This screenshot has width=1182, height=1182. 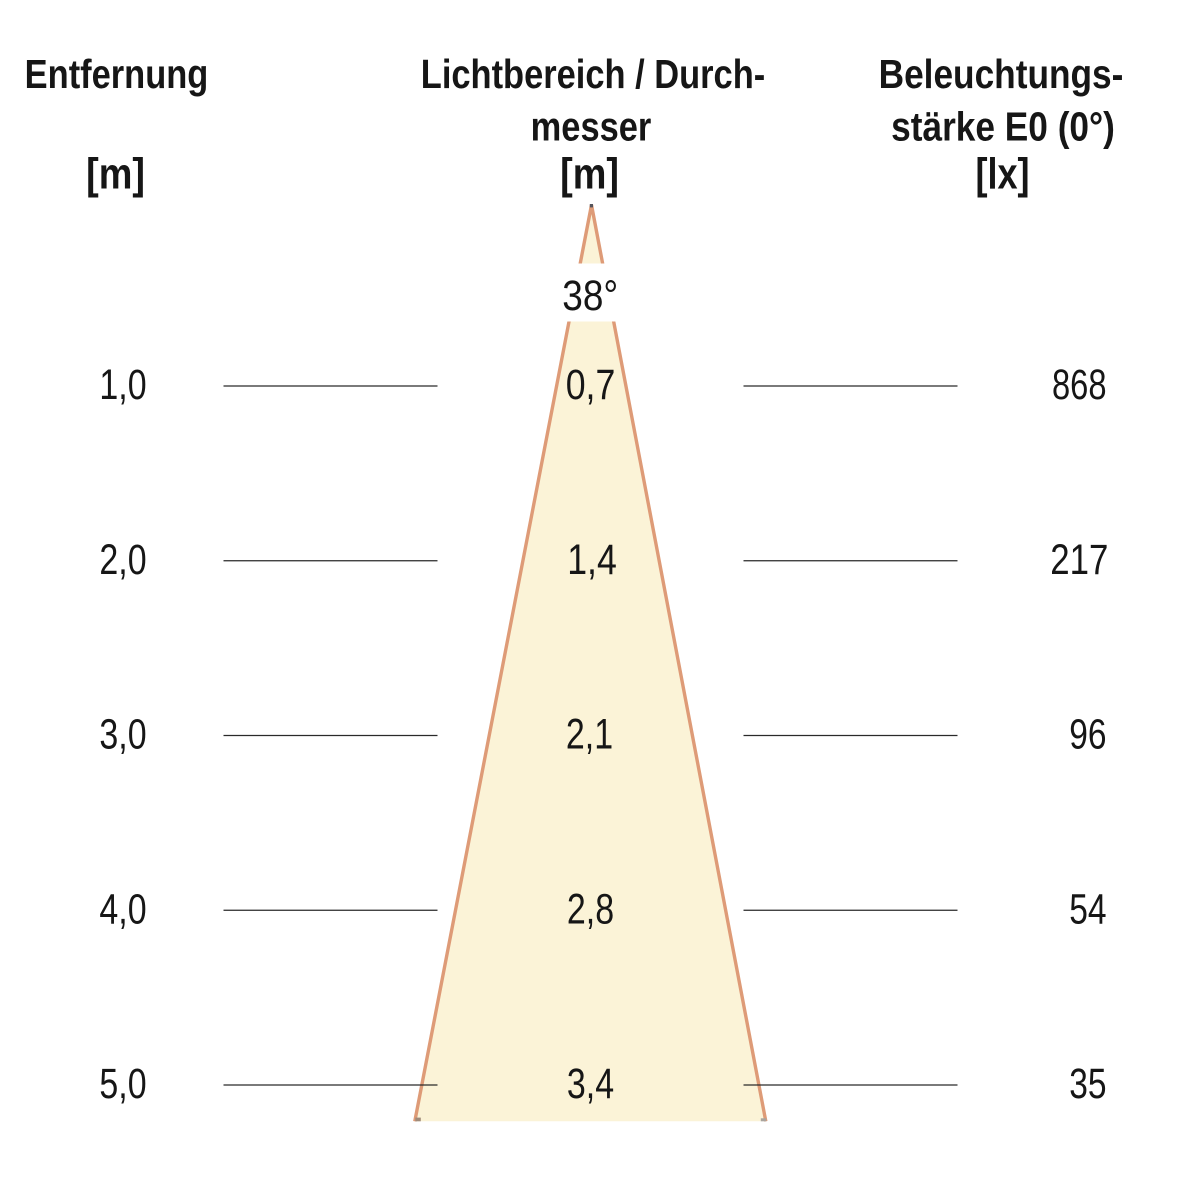 What do you see at coordinates (591, 127) in the screenshot?
I see `svg-text: messer` at bounding box center [591, 127].